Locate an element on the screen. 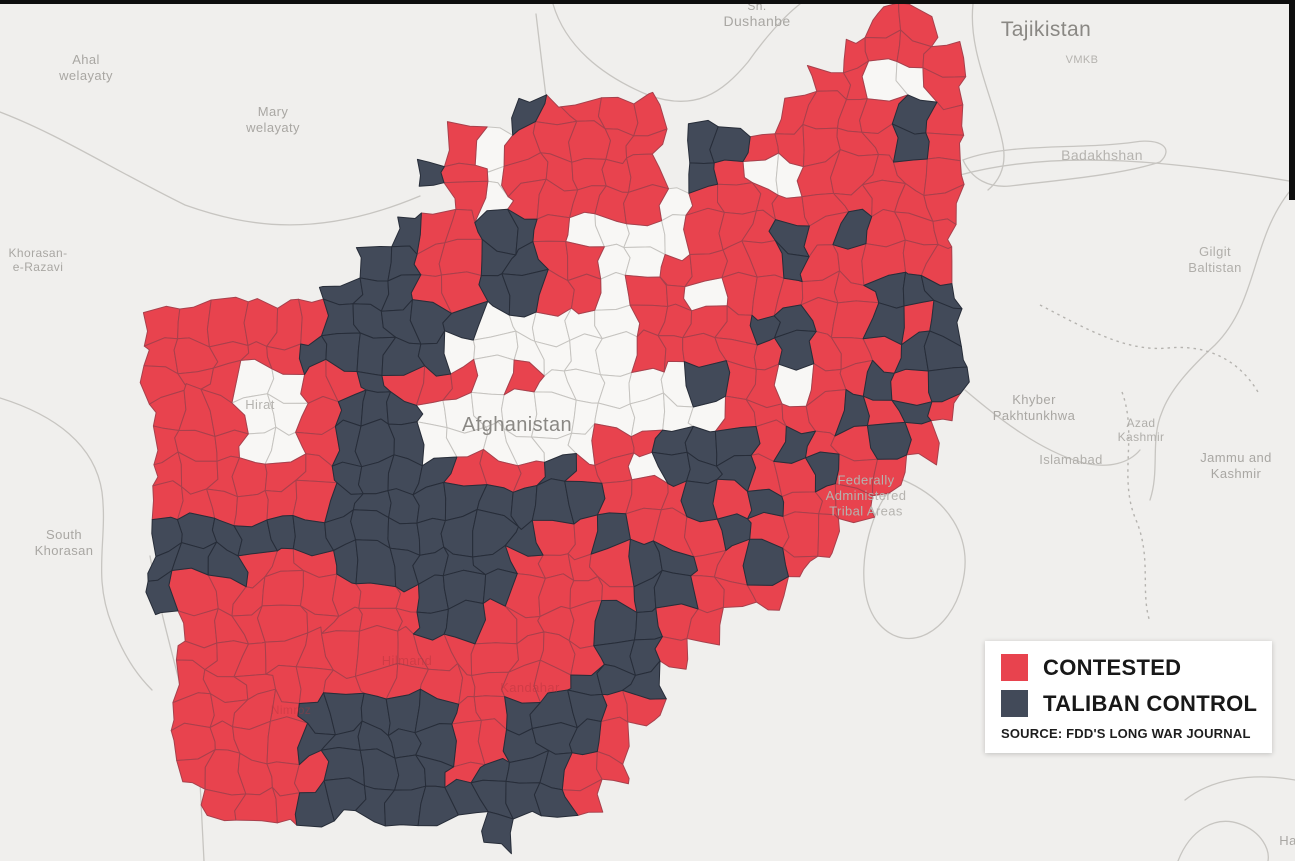  map-label: South Khorasan is located at coordinates (64, 542).